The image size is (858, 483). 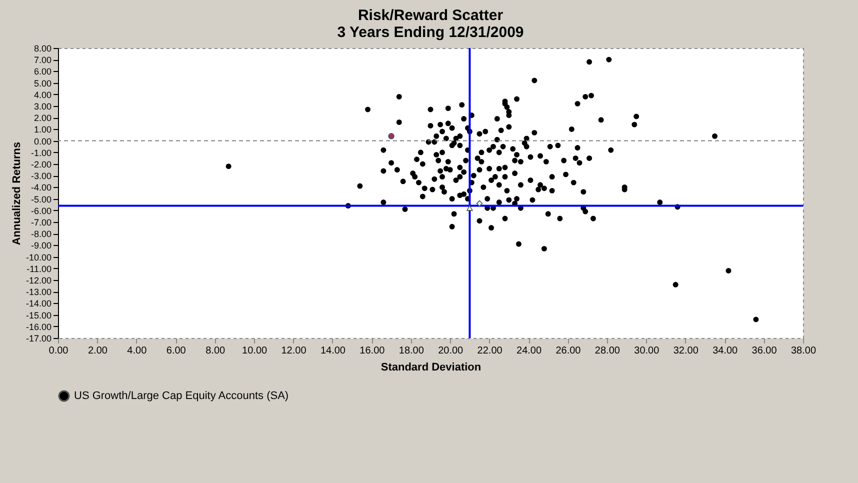 What do you see at coordinates (569, 351) in the screenshot?
I see `x-tick-label: 26.00` at bounding box center [569, 351].